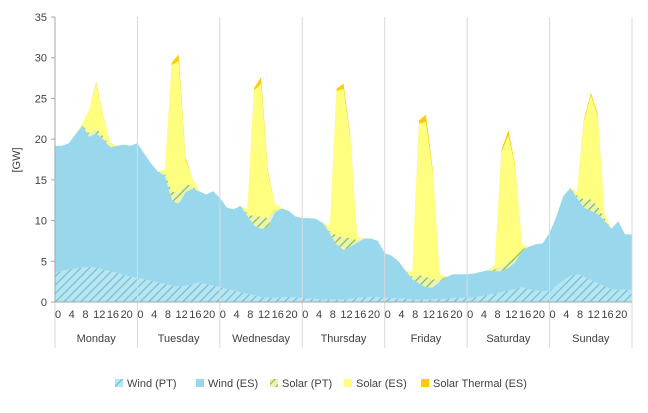  Describe the element at coordinates (152, 384) in the screenshot. I see `legend-label-wind-pt: Wind (PT)` at that location.